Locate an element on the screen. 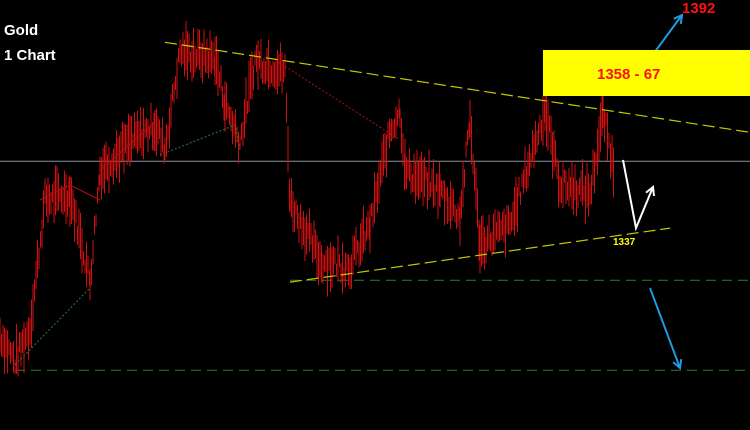 This screenshot has width=750, height=430. chart-subtitle: 1 Chart is located at coordinates (30, 55).